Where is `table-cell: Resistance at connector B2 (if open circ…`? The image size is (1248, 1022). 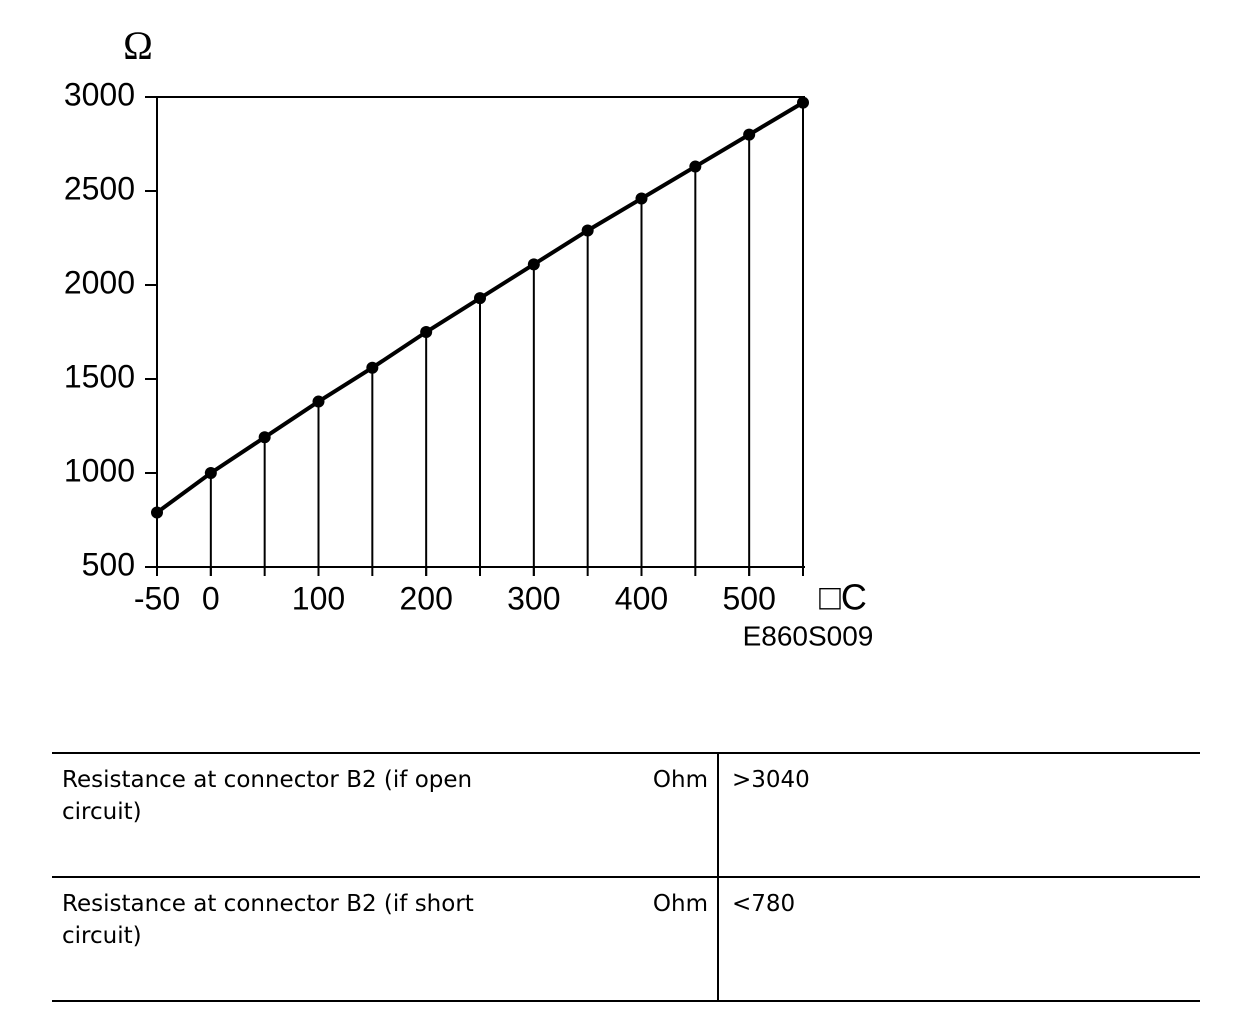
table-cell: Resistance at connector B2 (if open circ… is located at coordinates (267, 796).